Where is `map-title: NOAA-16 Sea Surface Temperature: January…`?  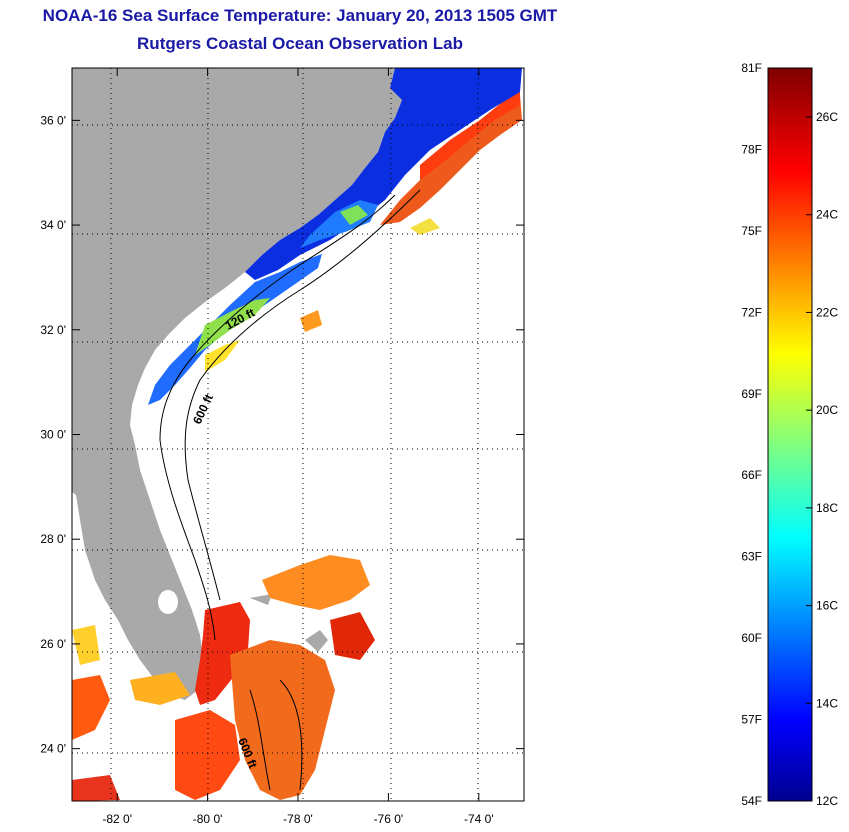
map-title: NOAA-16 Sea Surface Temperature: January… is located at coordinates (300, 15).